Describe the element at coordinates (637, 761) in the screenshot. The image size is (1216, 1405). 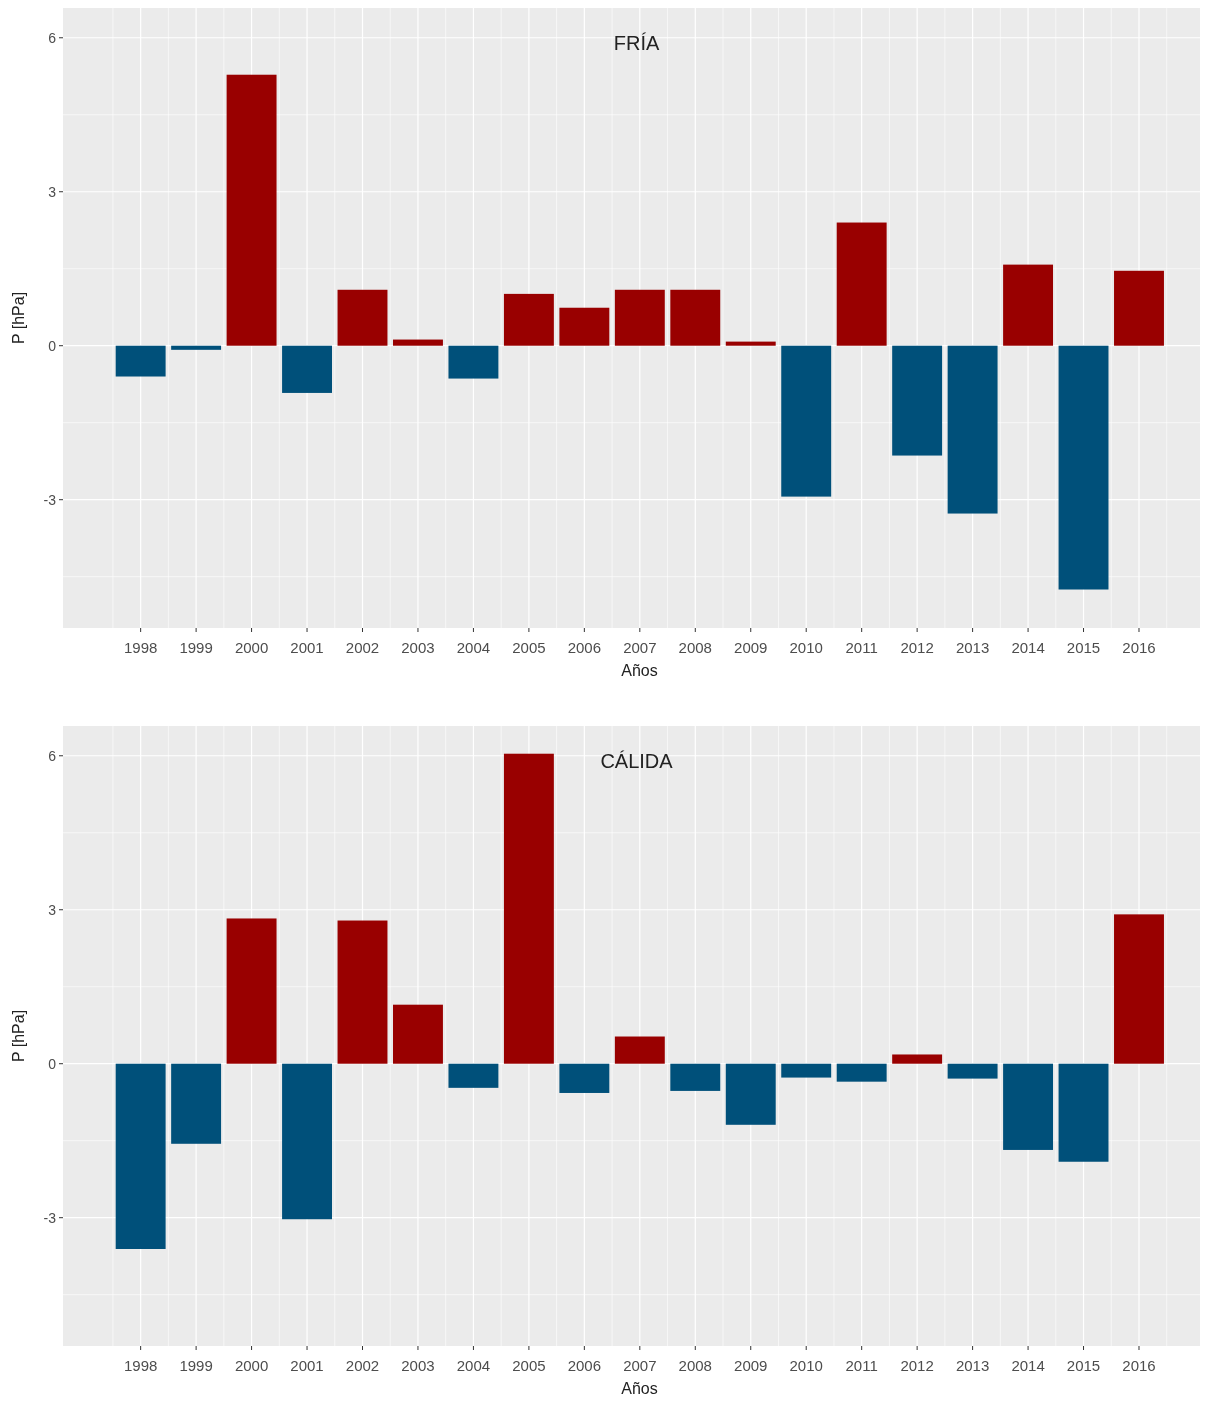
I see `text: CÁLIDA` at that location.